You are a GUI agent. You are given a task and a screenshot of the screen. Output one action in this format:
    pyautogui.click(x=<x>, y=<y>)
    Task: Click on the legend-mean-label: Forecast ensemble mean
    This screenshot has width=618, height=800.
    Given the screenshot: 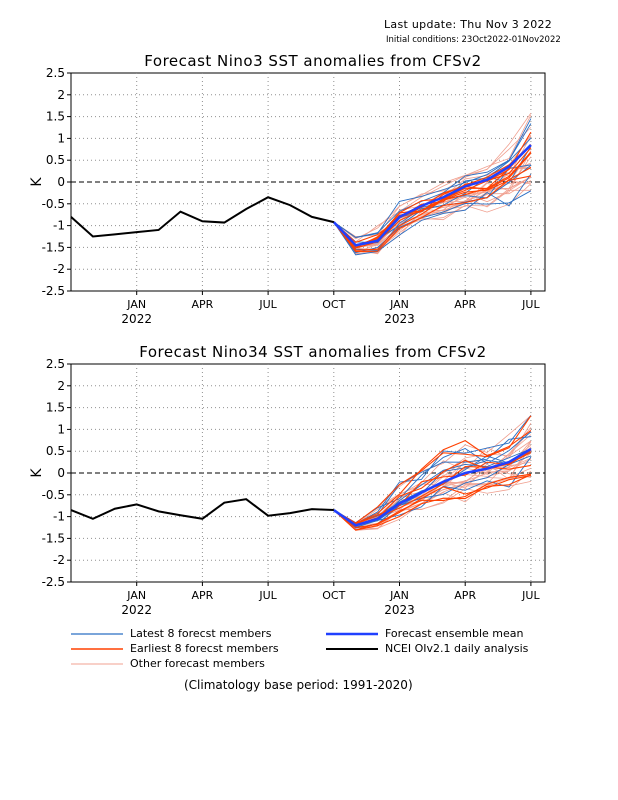 What is the action you would take?
    pyautogui.click(x=454, y=633)
    